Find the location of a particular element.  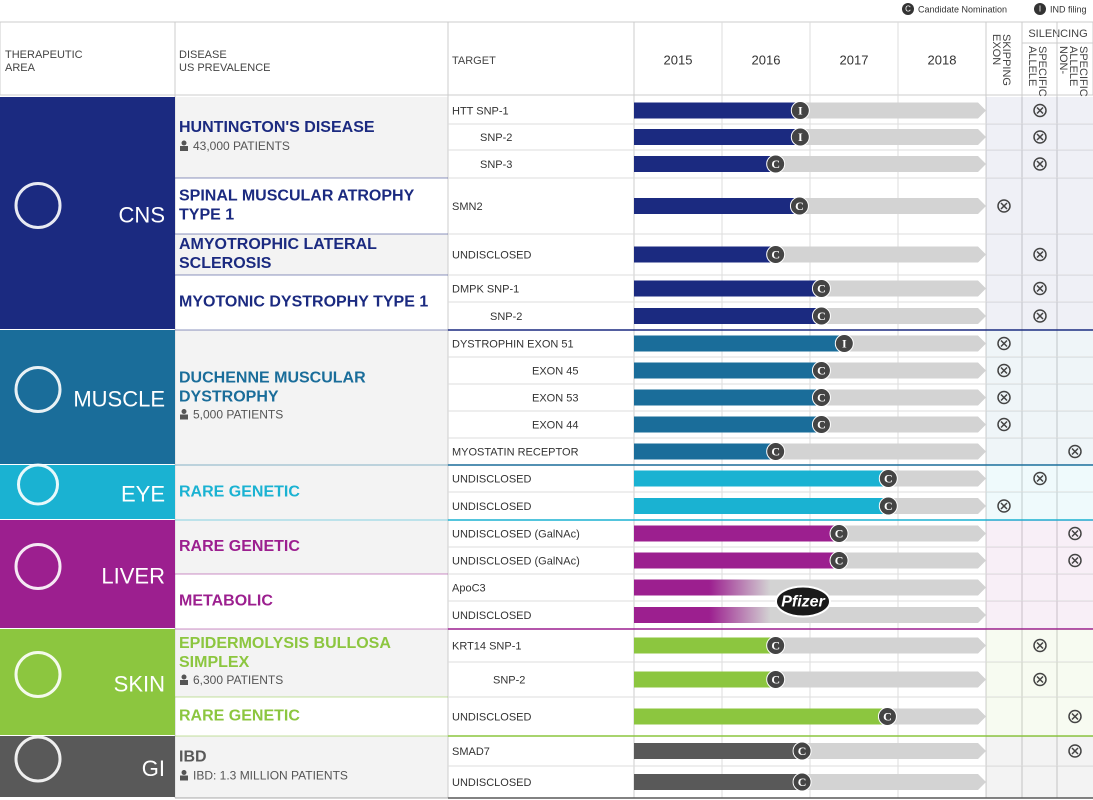

legend-icon is located at coordinates (908, 9).